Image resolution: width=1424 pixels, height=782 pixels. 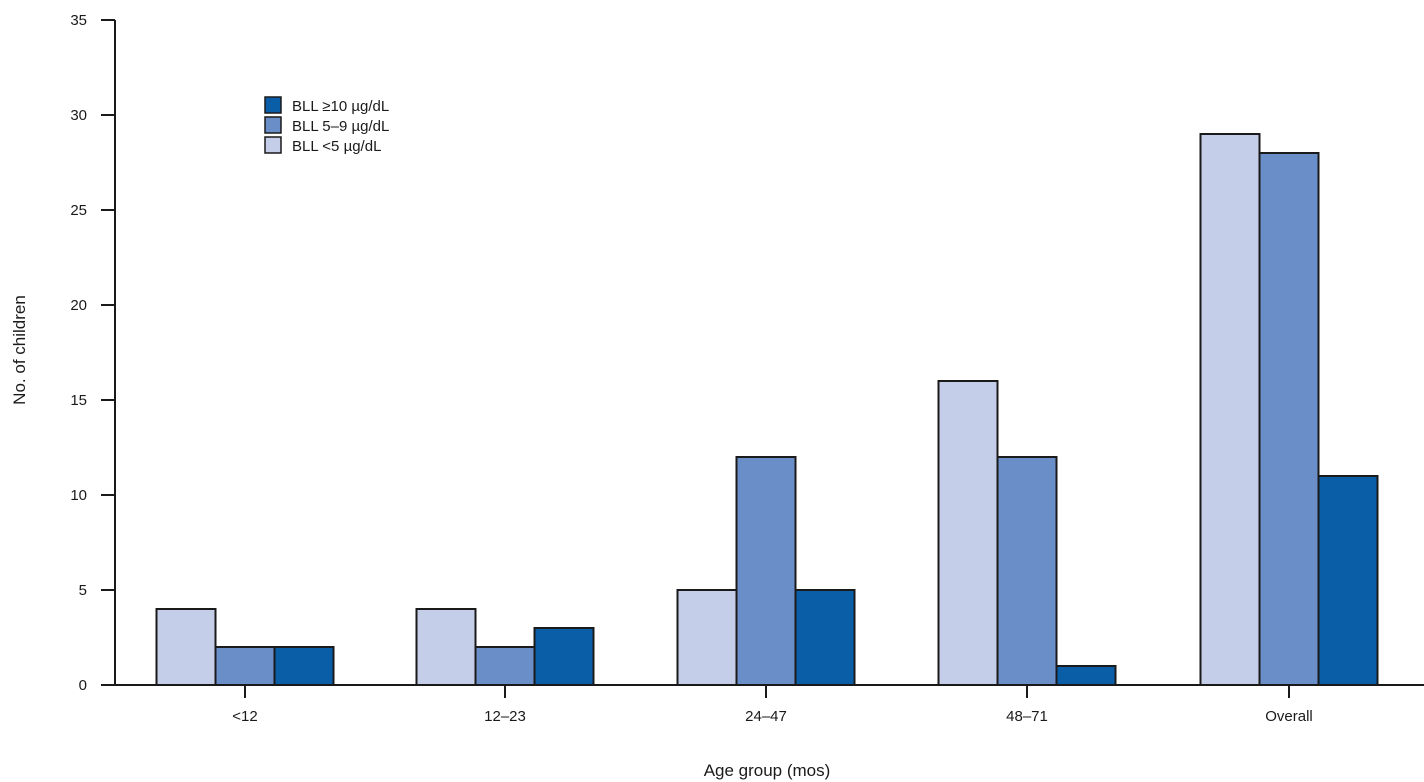 I want to click on y-tick-label: 0, so click(x=83, y=685).